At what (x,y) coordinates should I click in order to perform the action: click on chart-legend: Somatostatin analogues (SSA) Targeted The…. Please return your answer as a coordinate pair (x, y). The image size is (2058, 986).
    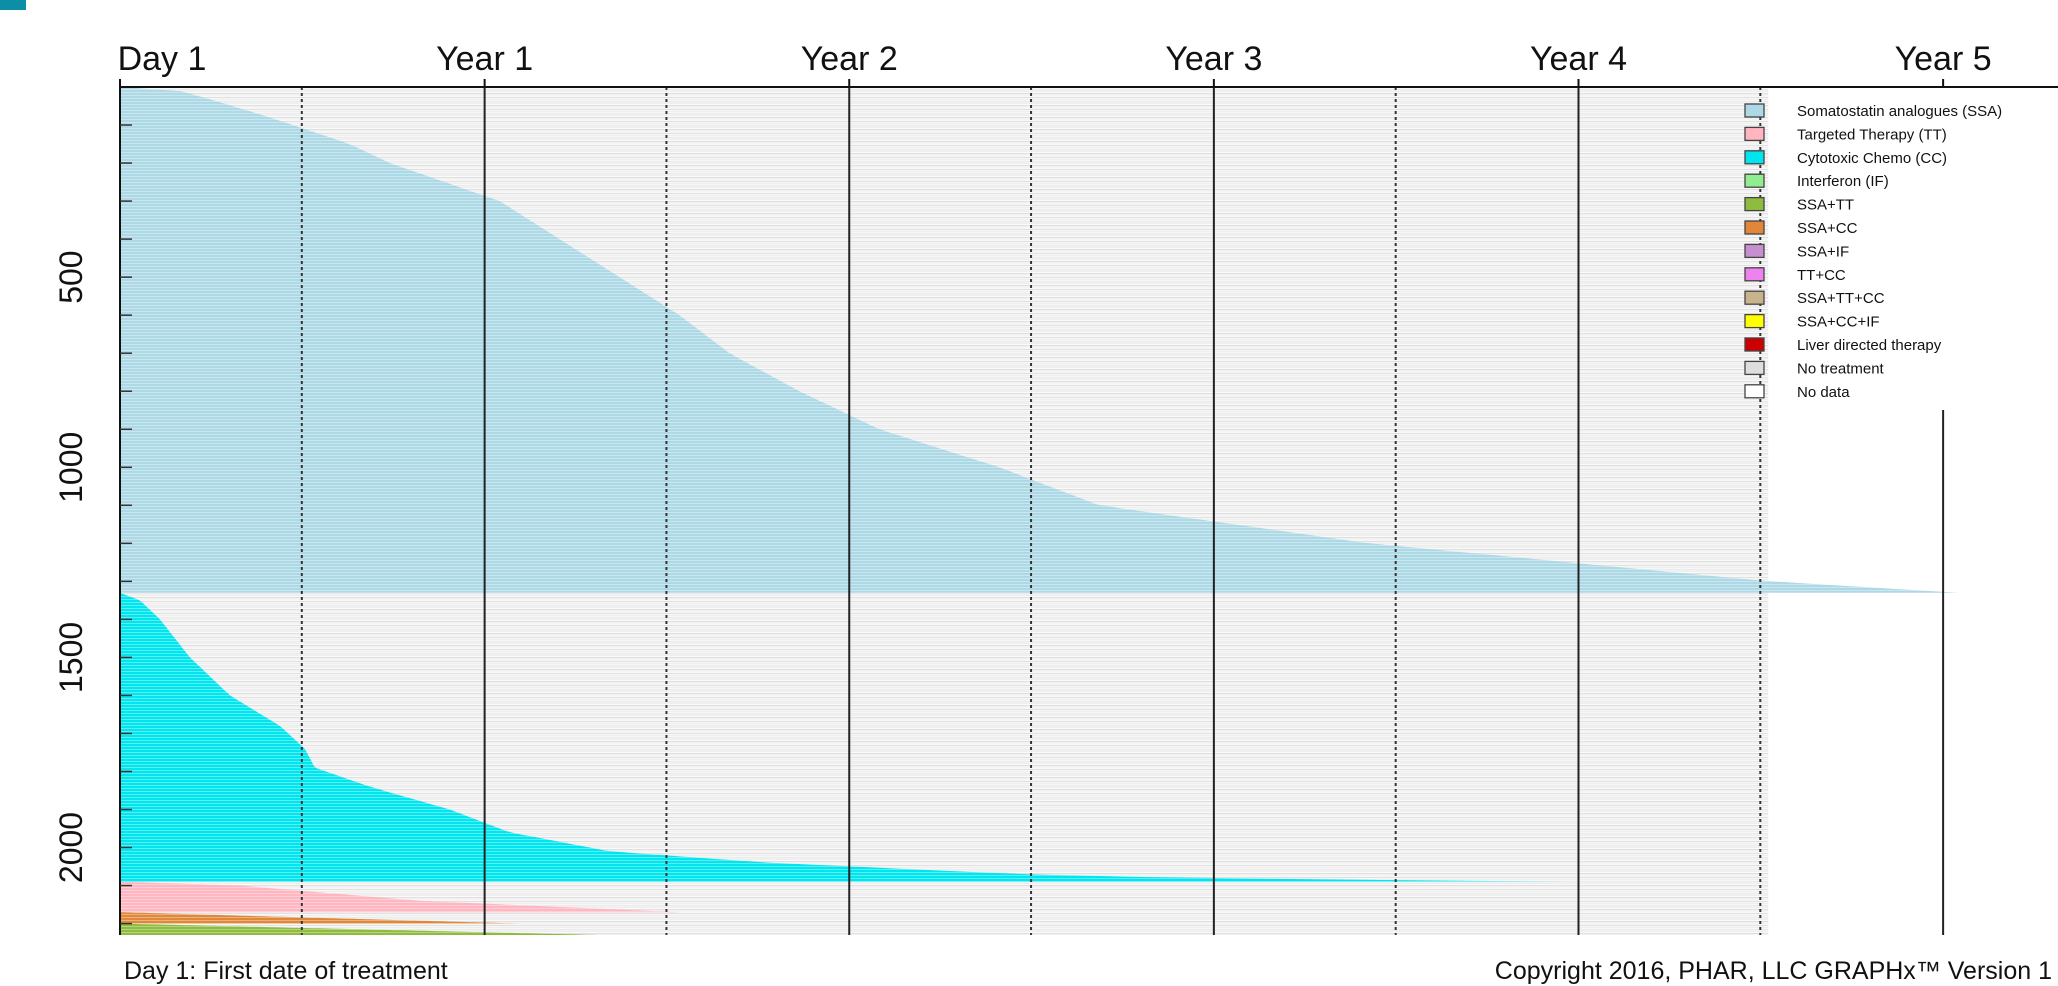
    Looking at the image, I should click on (1873, 252).